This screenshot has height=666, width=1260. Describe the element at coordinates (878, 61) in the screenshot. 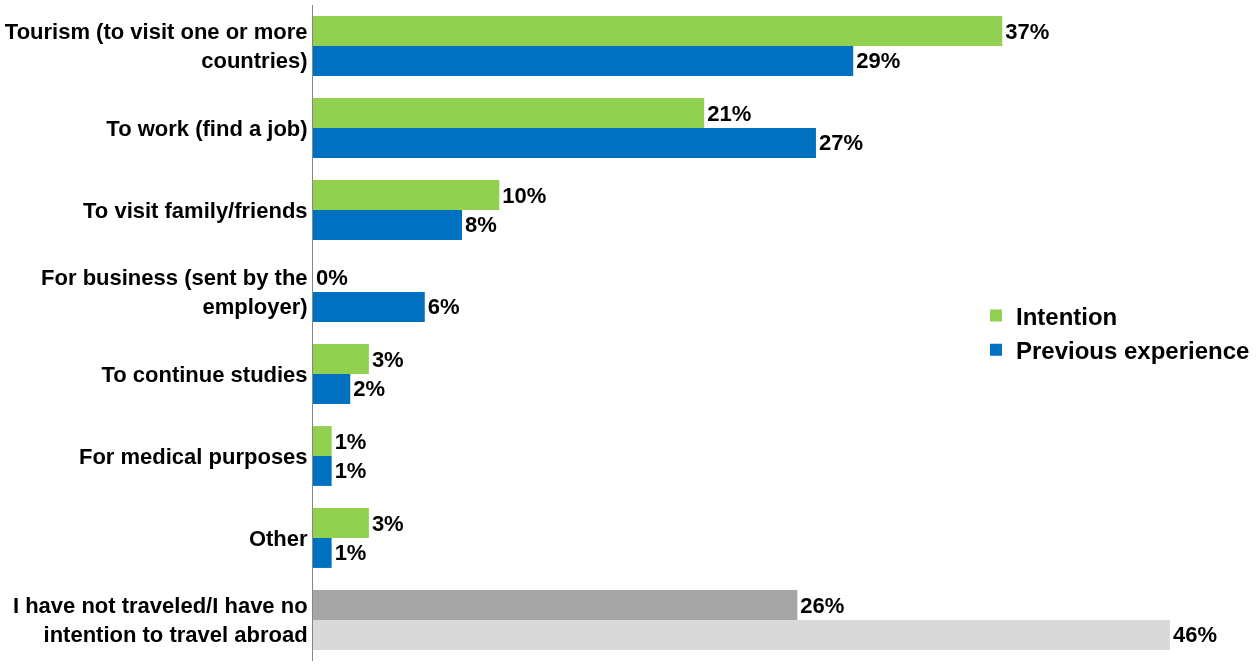

I see `data-label: 29%` at that location.